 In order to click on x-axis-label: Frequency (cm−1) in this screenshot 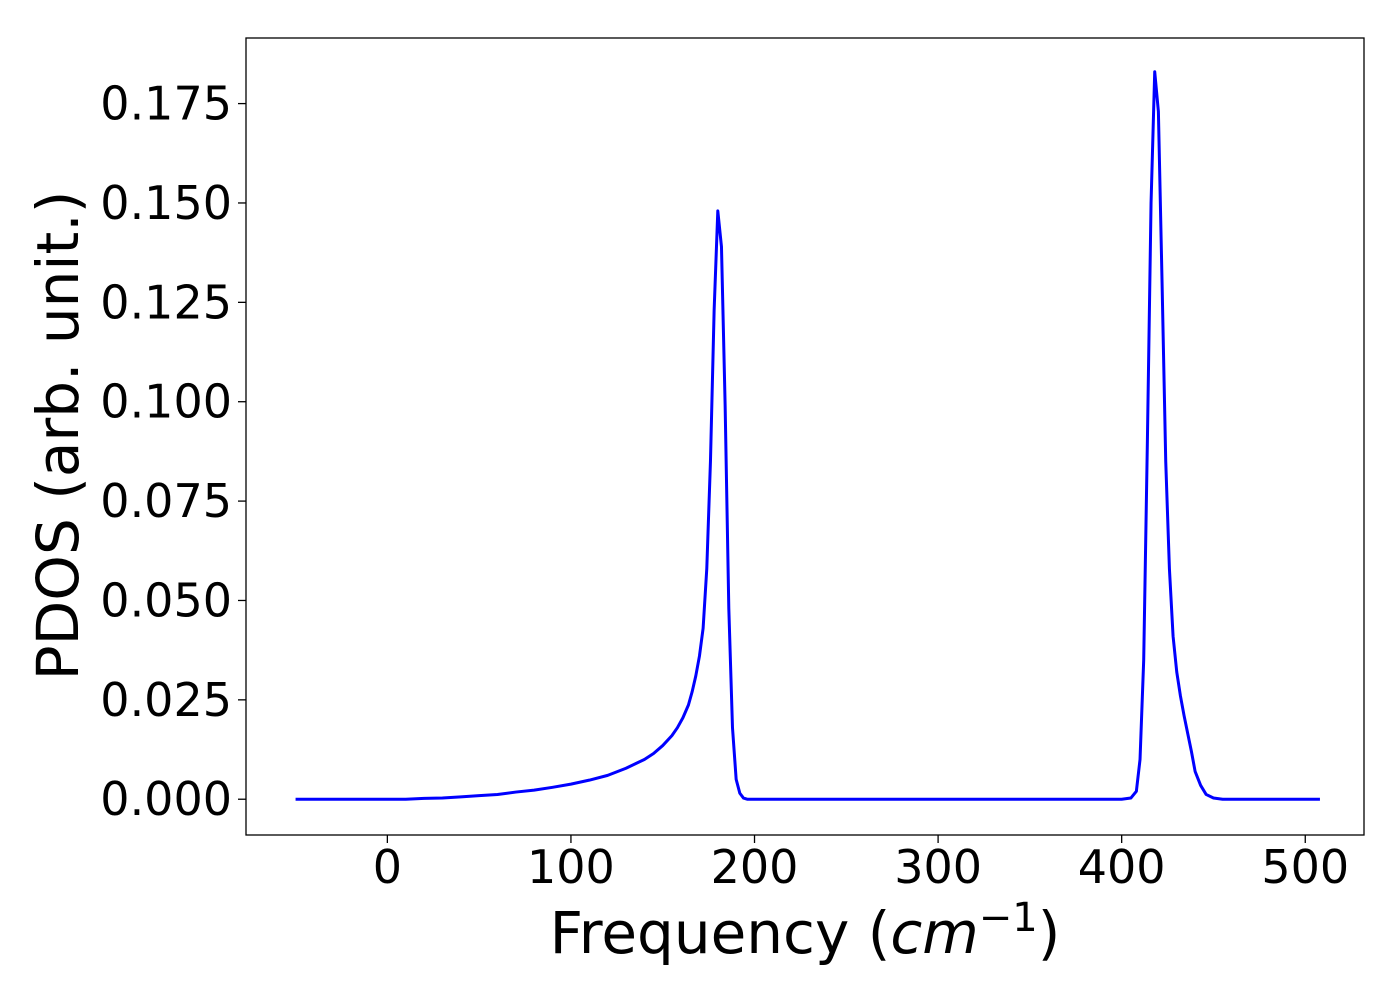, I will do `click(805, 931)`.